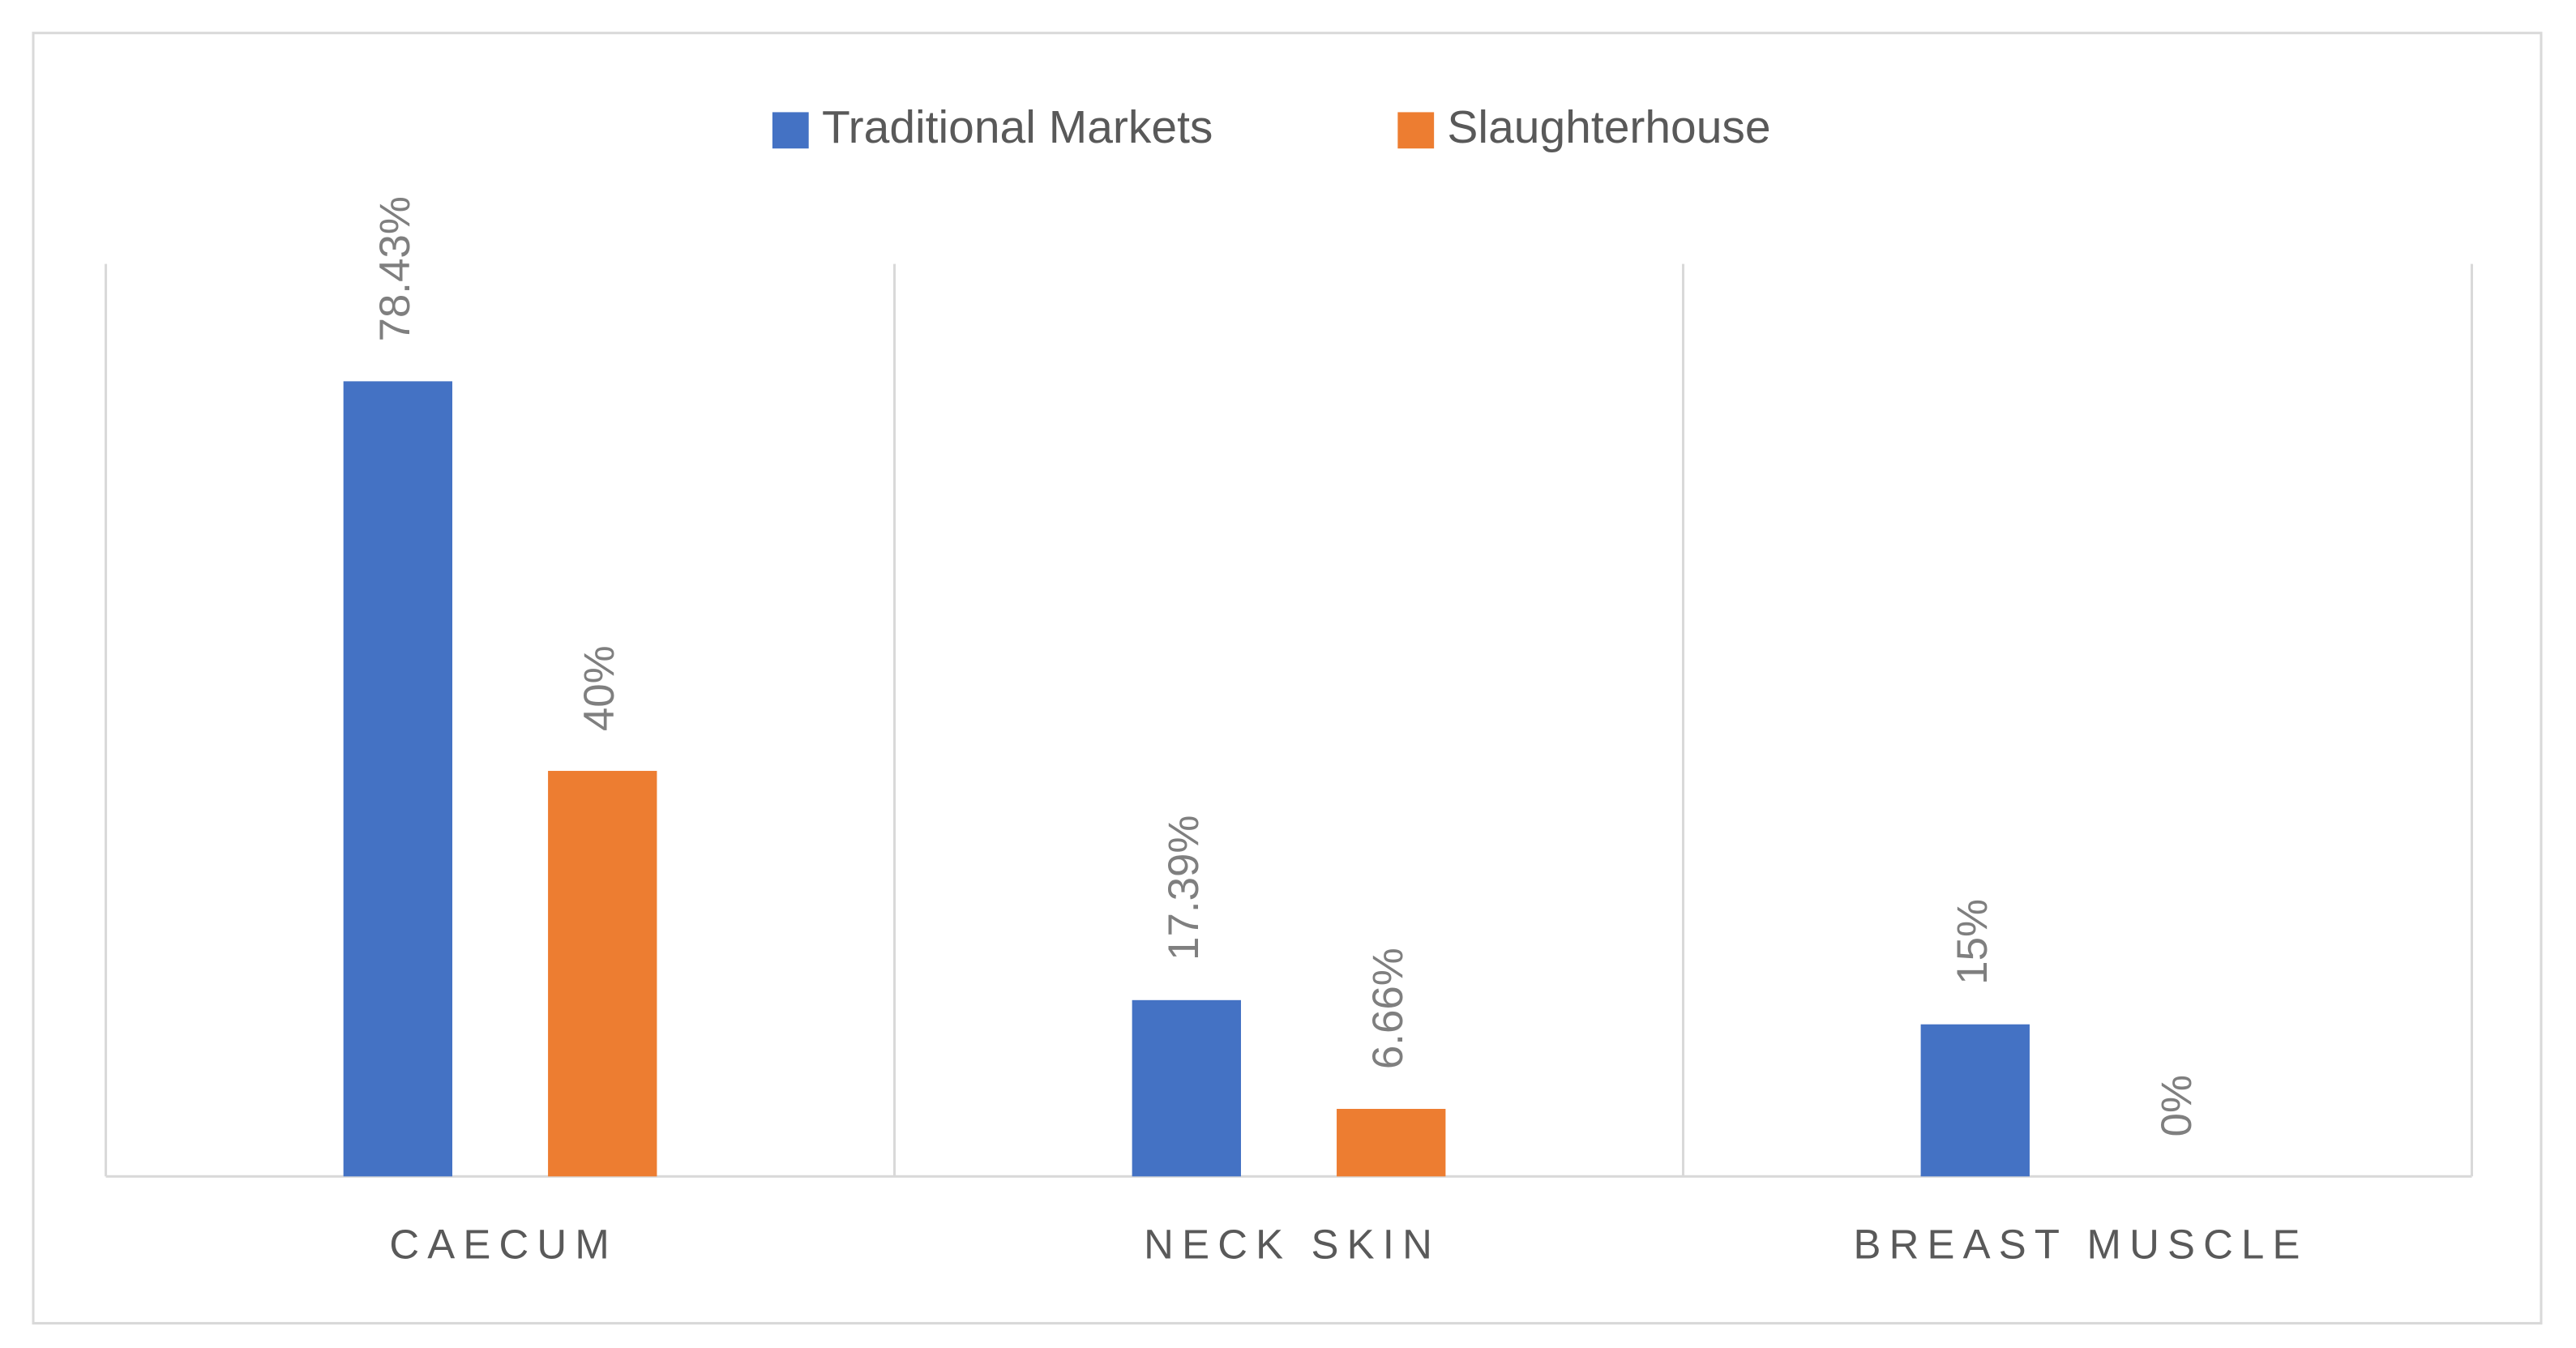  Describe the element at coordinates (1017, 127) in the screenshot. I see `legend-label: Traditional Markets` at that location.